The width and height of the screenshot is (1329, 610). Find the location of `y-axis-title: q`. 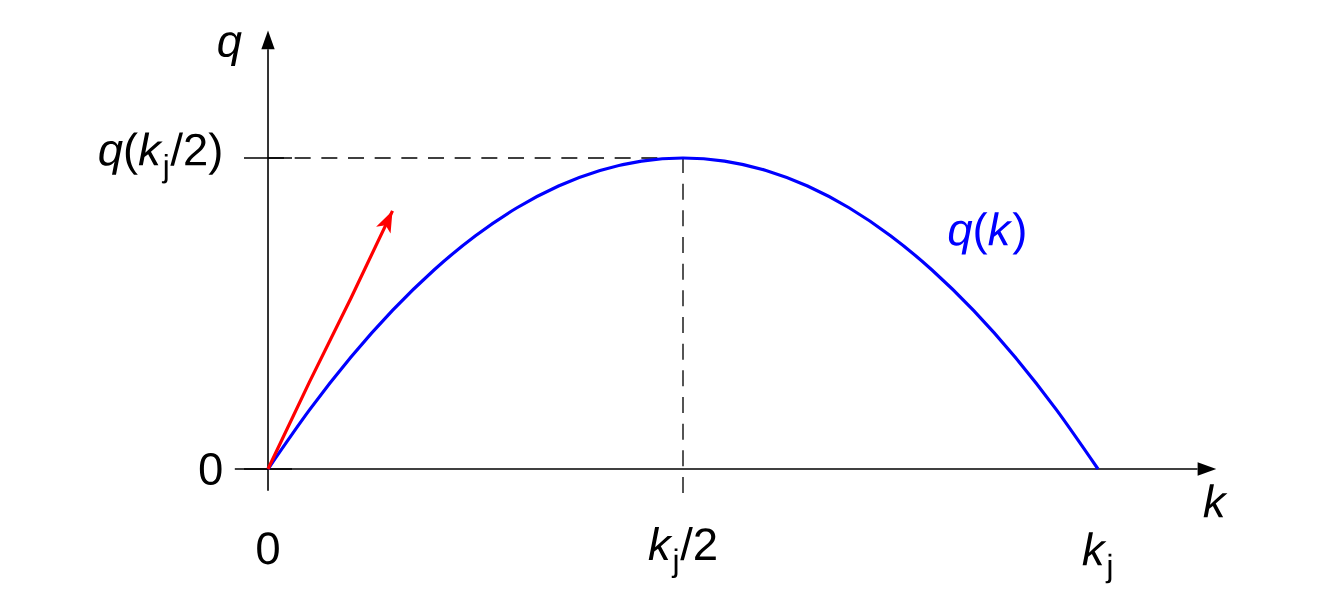

y-axis-title: q is located at coordinates (230, 49).